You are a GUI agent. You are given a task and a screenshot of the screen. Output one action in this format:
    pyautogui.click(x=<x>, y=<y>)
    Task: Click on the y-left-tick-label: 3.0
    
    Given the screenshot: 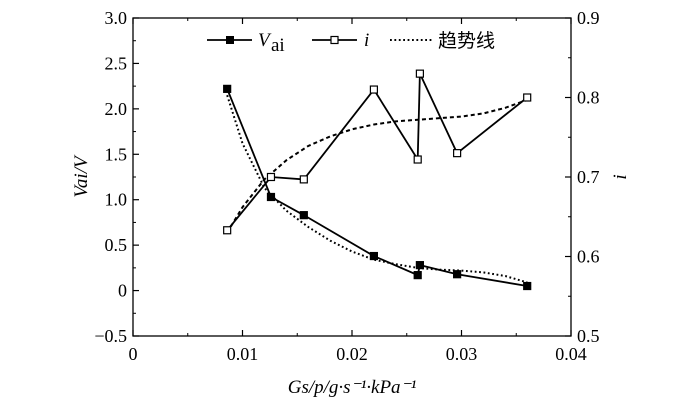 What is the action you would take?
    pyautogui.click(x=116, y=18)
    